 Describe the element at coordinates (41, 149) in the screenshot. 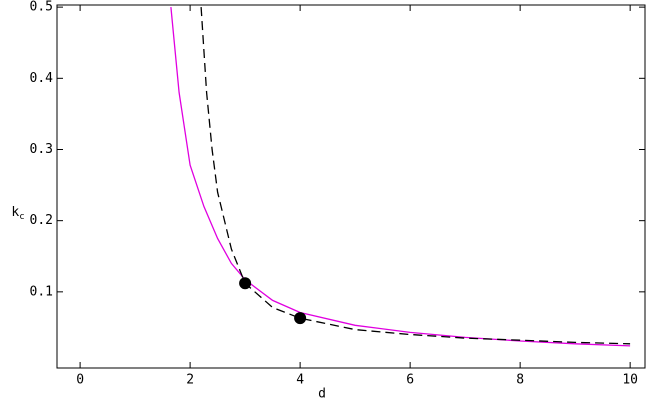

I see `y-tick-label: 0.3` at that location.